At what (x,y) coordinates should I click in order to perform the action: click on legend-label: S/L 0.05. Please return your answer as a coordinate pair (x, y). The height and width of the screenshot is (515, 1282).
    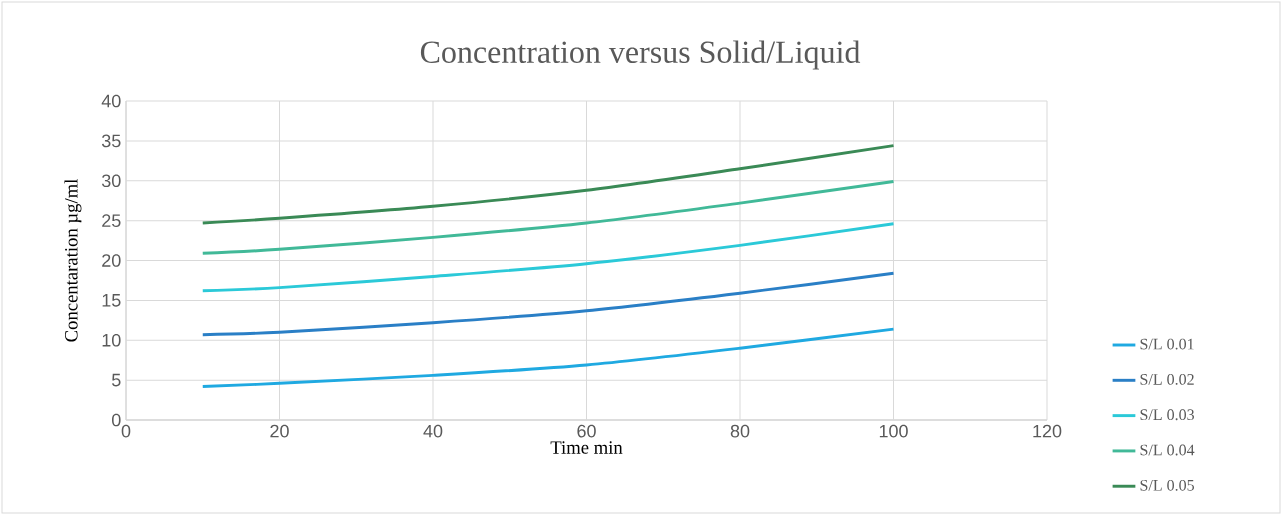
    Looking at the image, I should click on (1167, 485).